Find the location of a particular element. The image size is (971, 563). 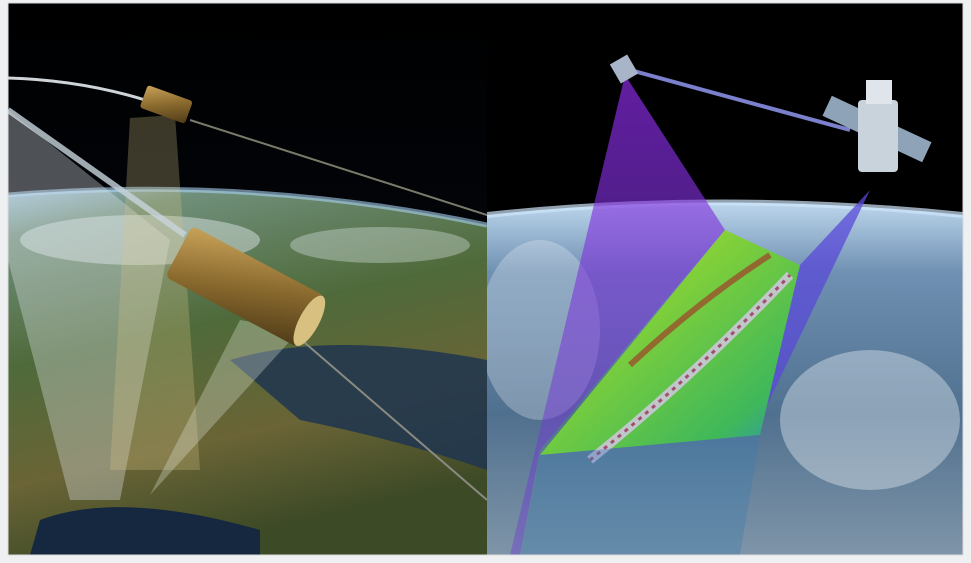

satellite is located at coordinates (877, 126).